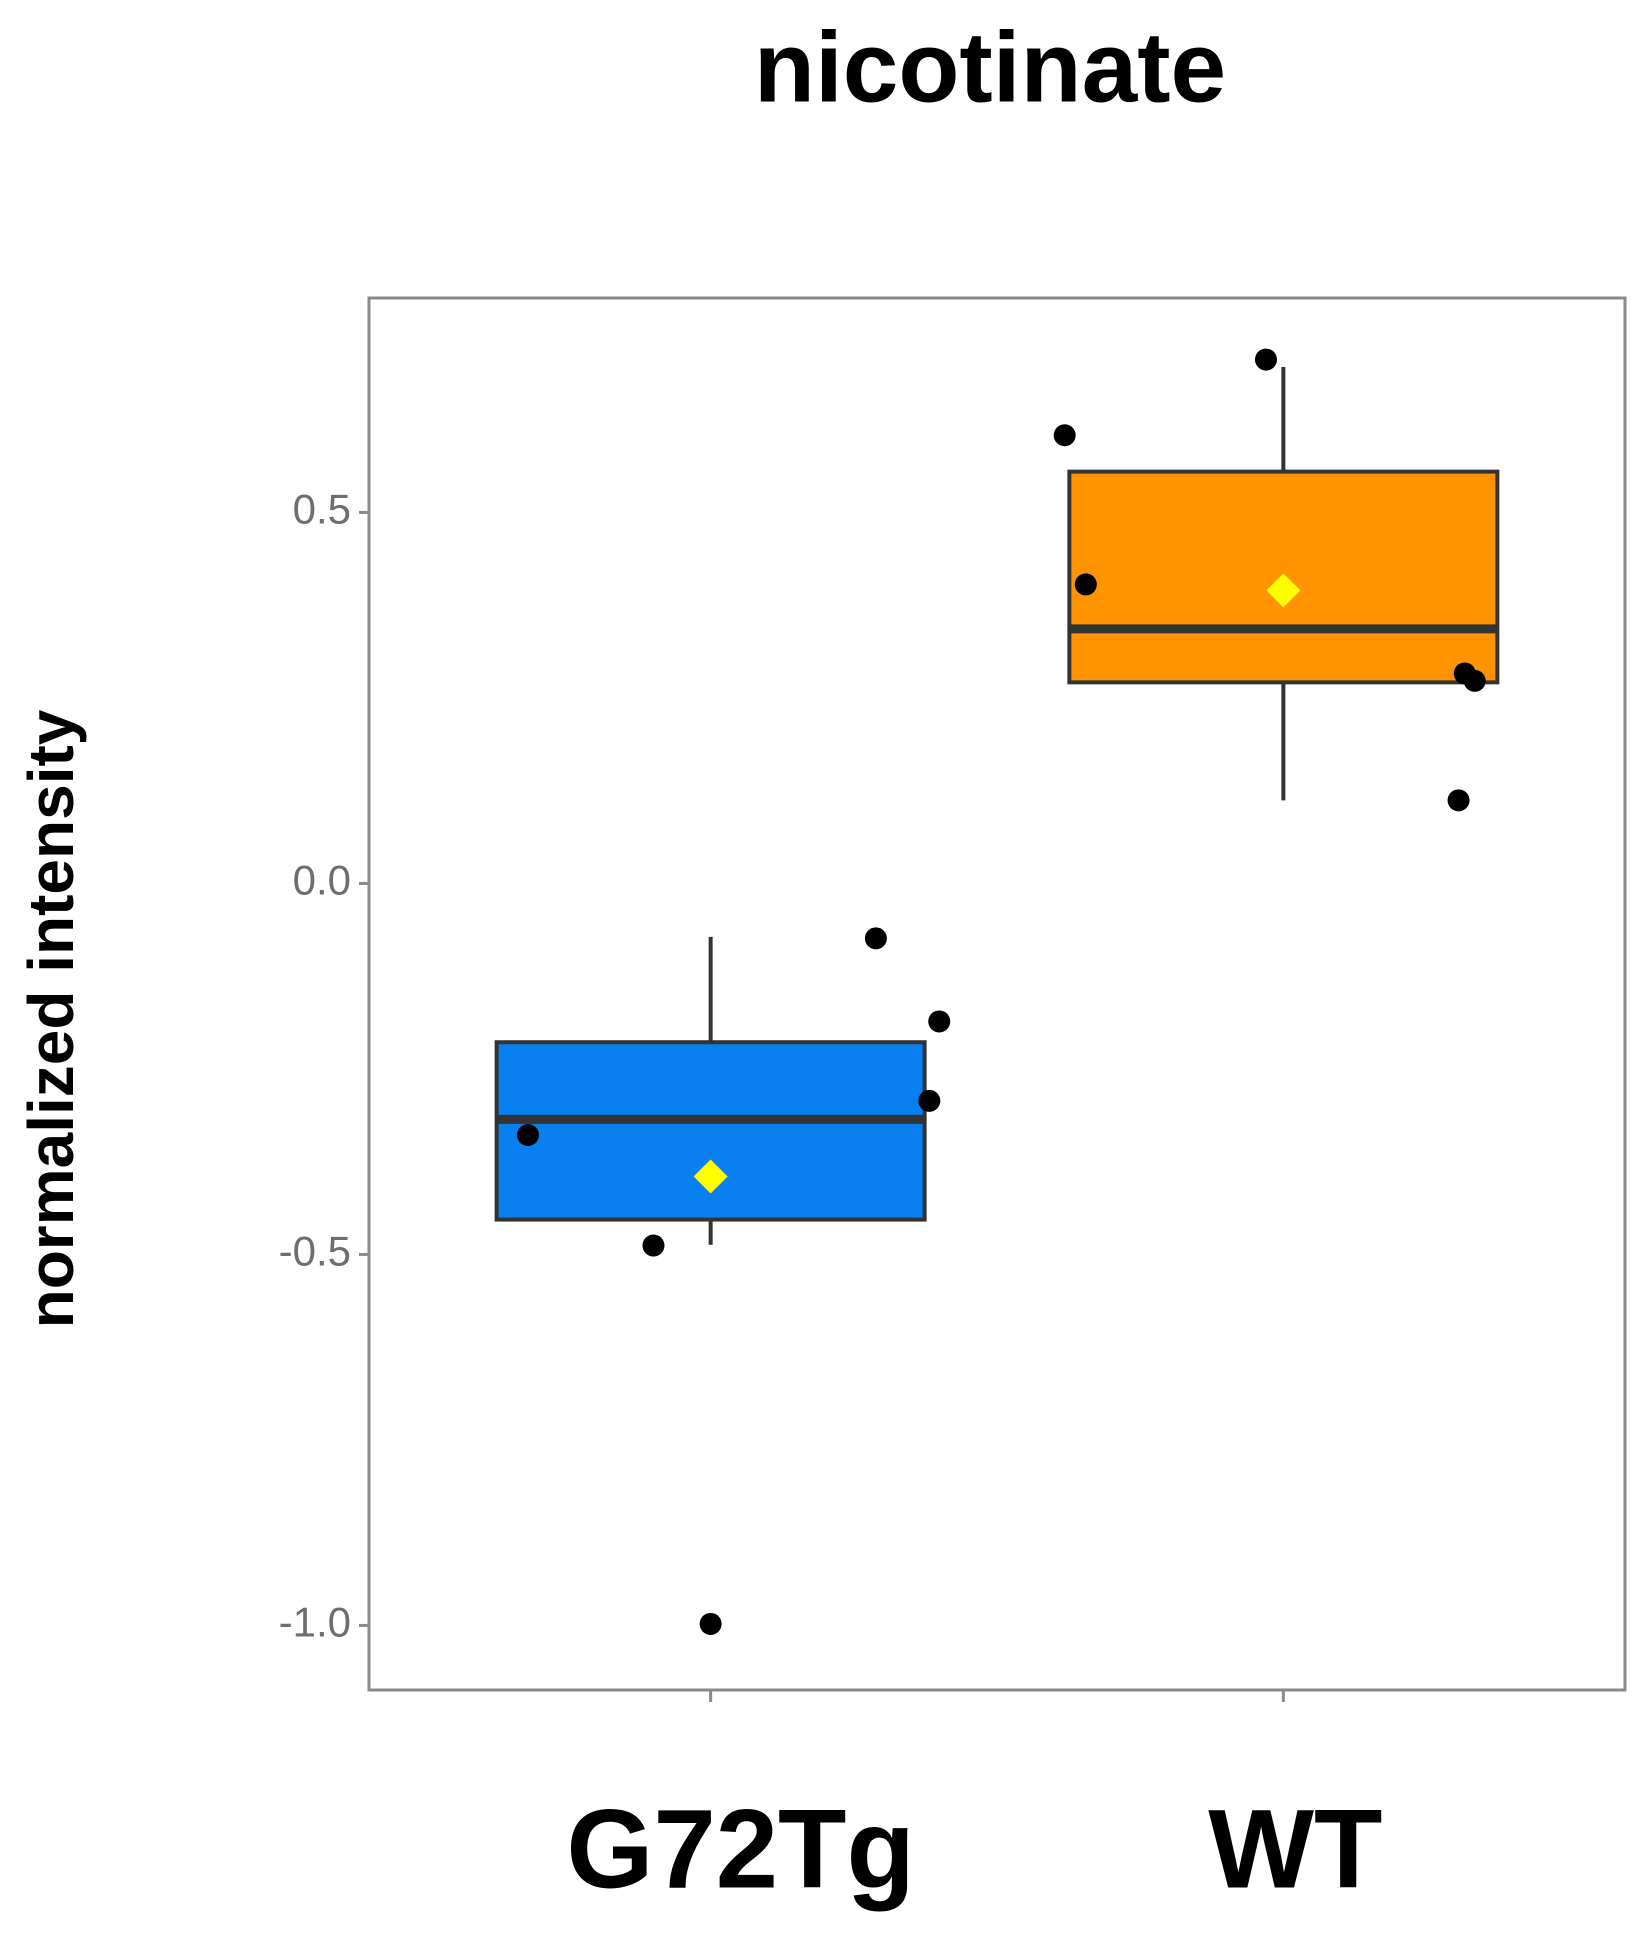 The width and height of the screenshot is (1650, 1943). What do you see at coordinates (990, 67) in the screenshot?
I see `chart-title: nicotinate` at bounding box center [990, 67].